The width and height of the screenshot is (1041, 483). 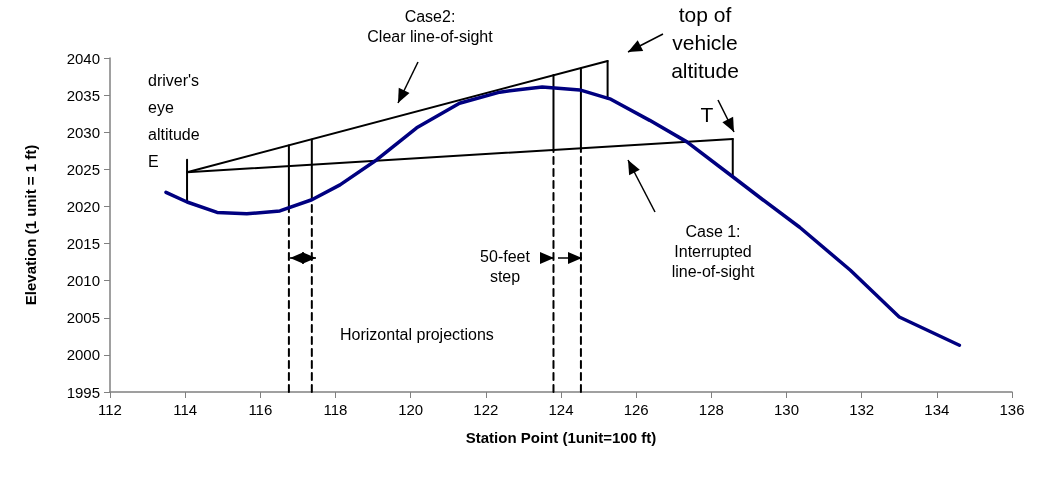 What do you see at coordinates (417, 334) in the screenshot?
I see `annotation: Horizontal projections` at bounding box center [417, 334].